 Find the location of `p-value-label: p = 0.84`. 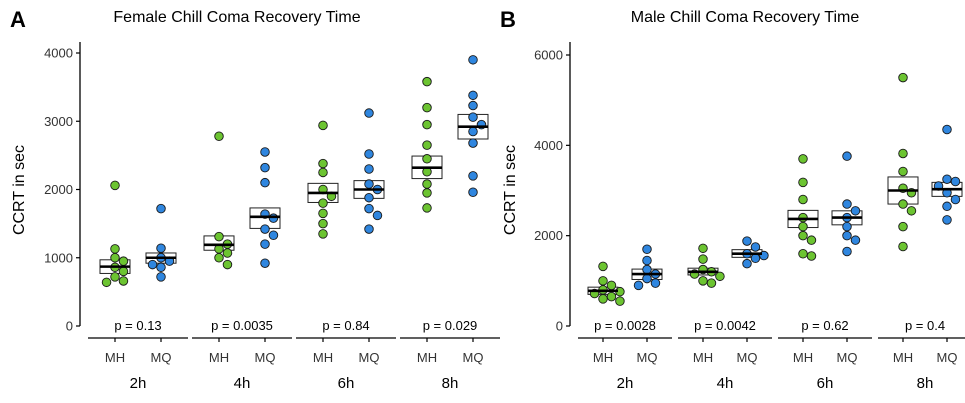

p-value-label: p = 0.84 is located at coordinates (345, 325).